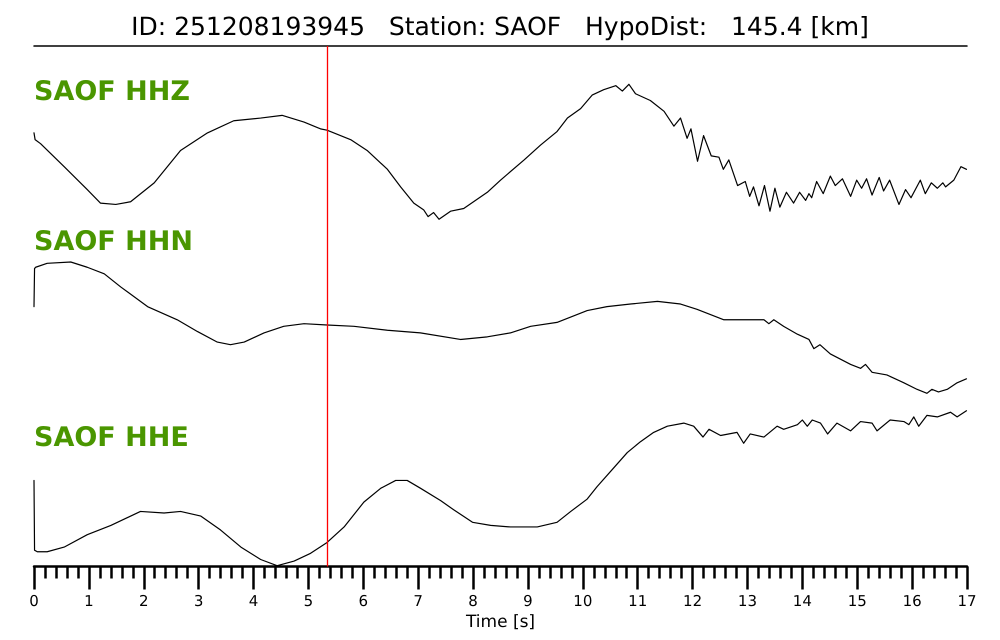 Image resolution: width=1000 pixels, height=640 pixels. Describe the element at coordinates (500, 26) in the screenshot. I see `chart-title: ID: 251208193945 Station: SAOF HypoDist: 145.4 [km]` at that location.